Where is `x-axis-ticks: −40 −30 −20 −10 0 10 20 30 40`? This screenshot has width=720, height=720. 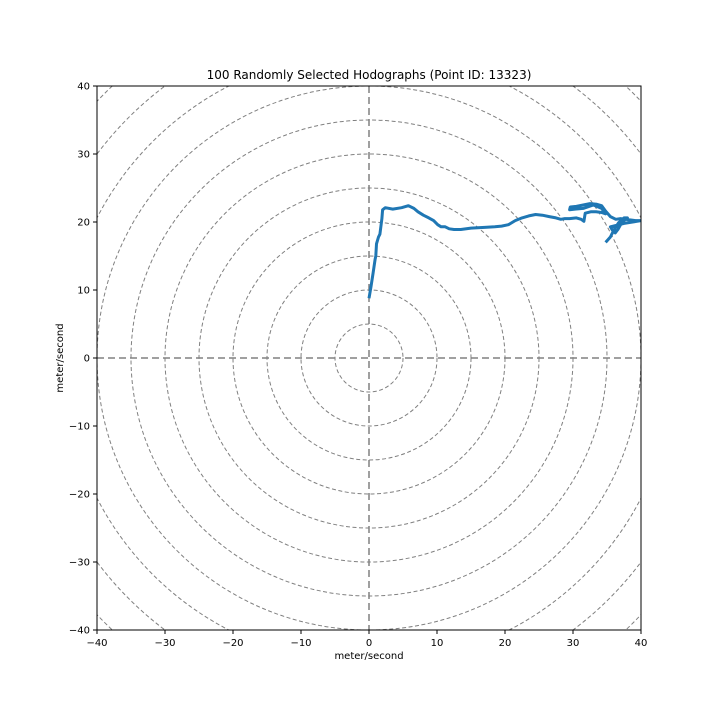 x-axis-ticks: −40 −30 −20 −10 0 10 20 30 40 is located at coordinates (366, 639).